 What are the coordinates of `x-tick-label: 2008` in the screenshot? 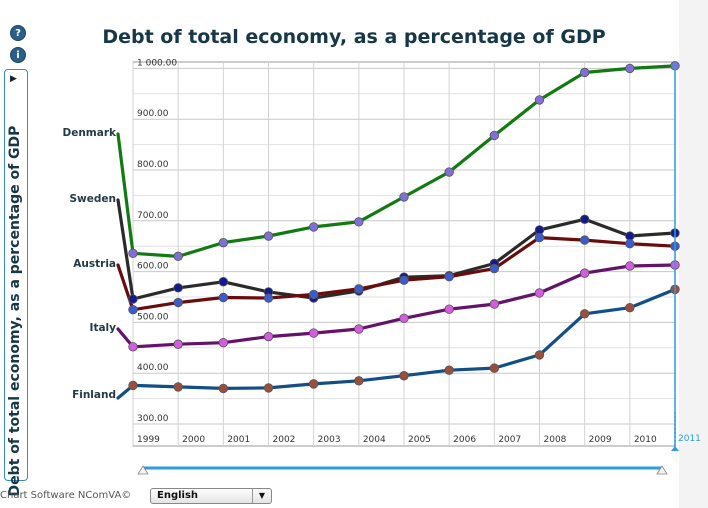 It's located at (555, 440).